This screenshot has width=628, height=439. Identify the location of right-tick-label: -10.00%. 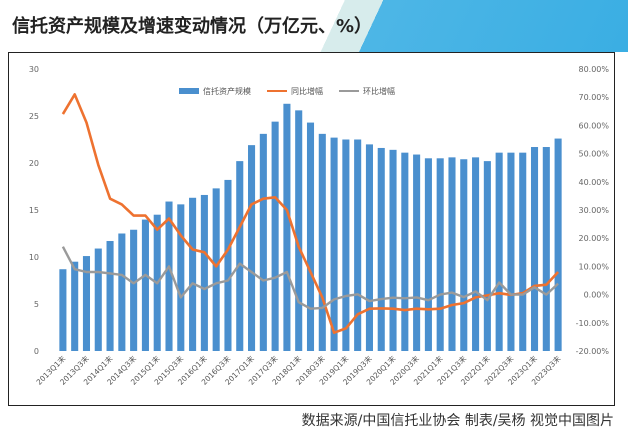
(593, 323).